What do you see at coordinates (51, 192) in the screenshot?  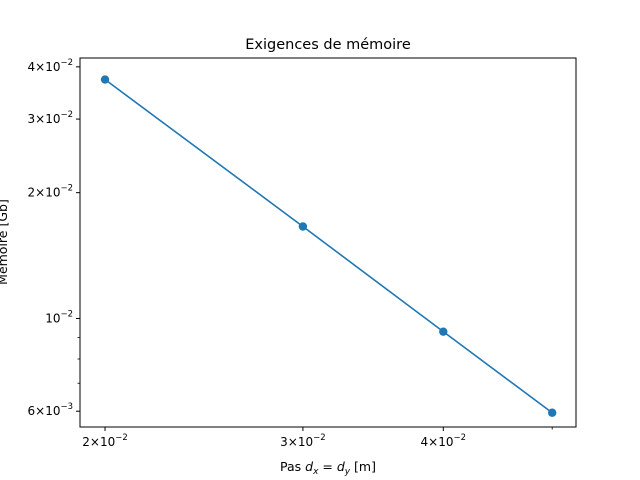 I see `y-tick-label-2: 2×10⁻²` at bounding box center [51, 192].